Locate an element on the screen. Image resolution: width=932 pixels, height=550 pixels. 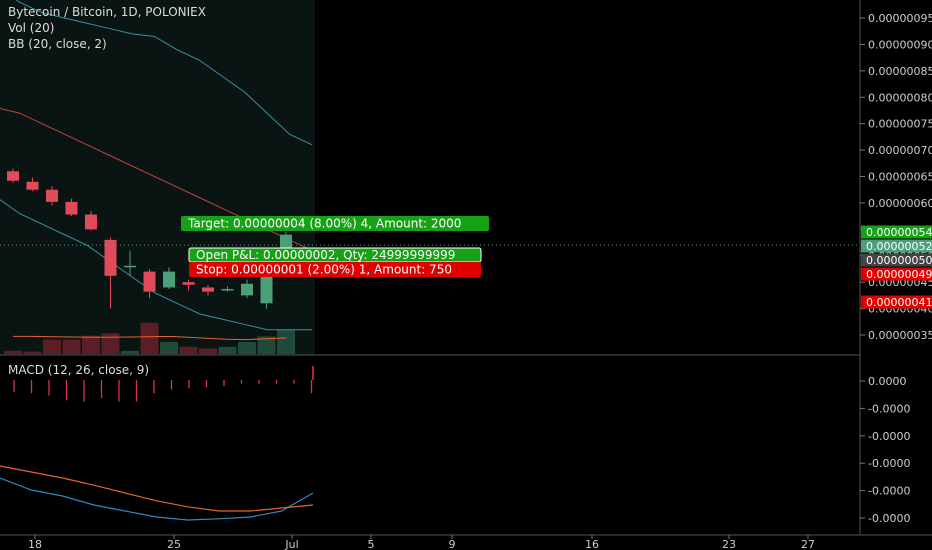
time-tick-label: 25 is located at coordinates (174, 544).